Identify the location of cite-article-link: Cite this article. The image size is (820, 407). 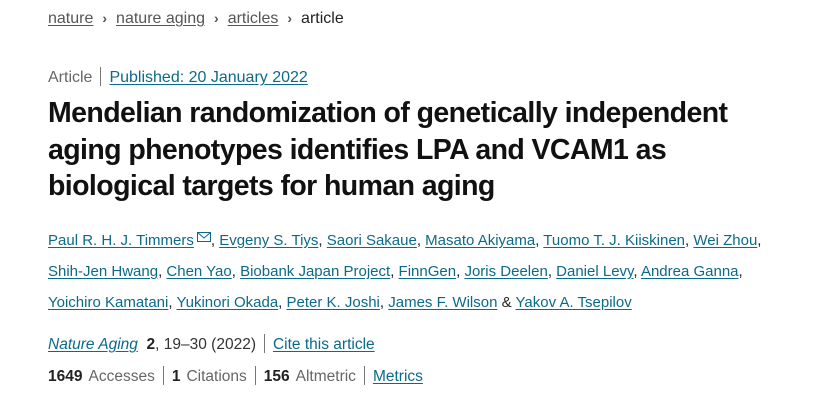
(323, 344).